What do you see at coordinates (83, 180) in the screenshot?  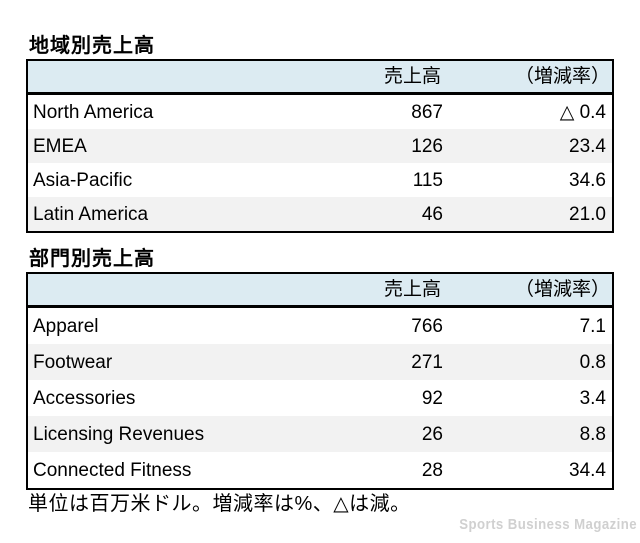 I see `row-label: Asia-Pacific` at bounding box center [83, 180].